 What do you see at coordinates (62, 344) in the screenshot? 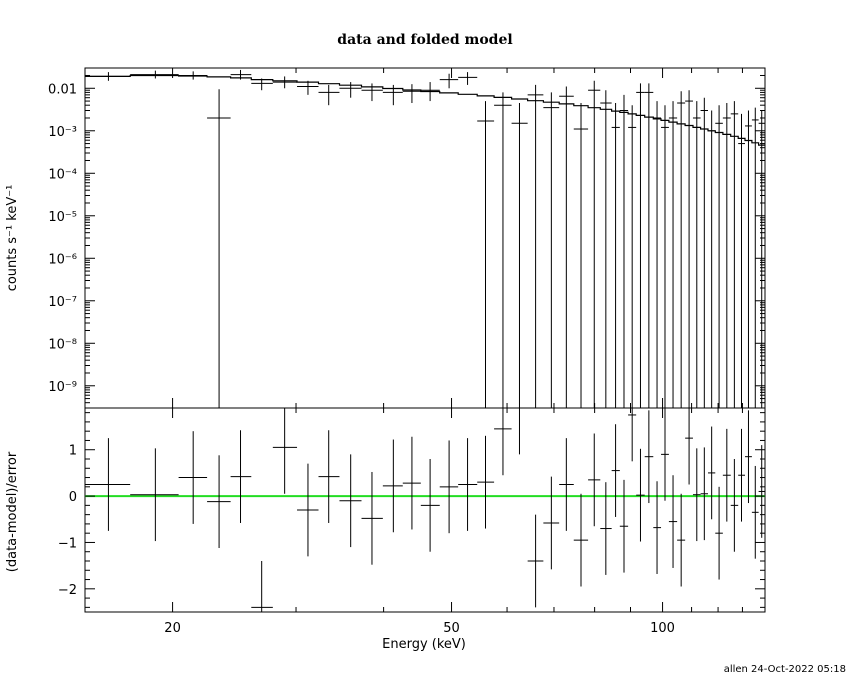
I see `y-tick-label: 10⁻⁸` at bounding box center [62, 344].